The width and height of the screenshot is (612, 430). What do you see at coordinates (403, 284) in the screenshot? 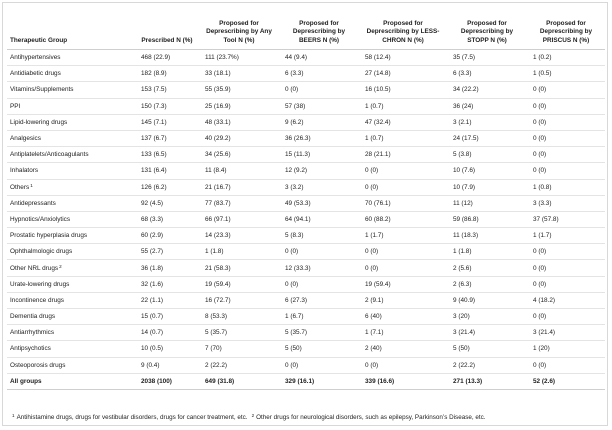
I see `cell: 19 (59.4)` at bounding box center [403, 284].